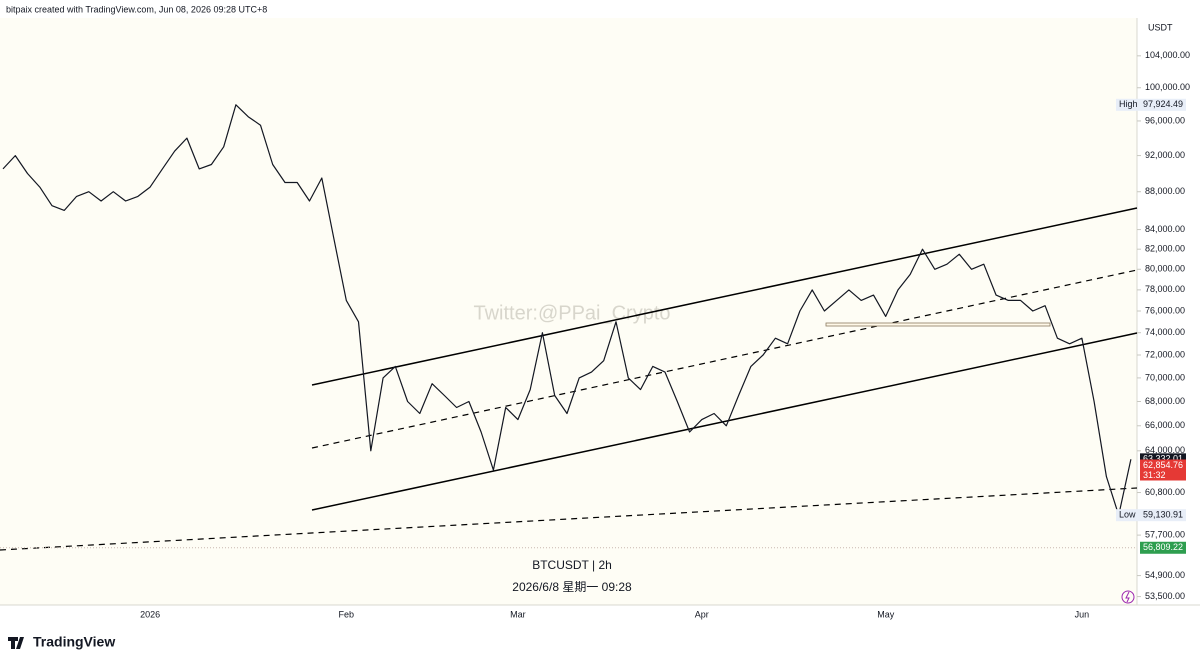 Image resolution: width=1200 pixels, height=663 pixels. I want to click on price-badge-label: 63,332.01, so click(1163, 459).